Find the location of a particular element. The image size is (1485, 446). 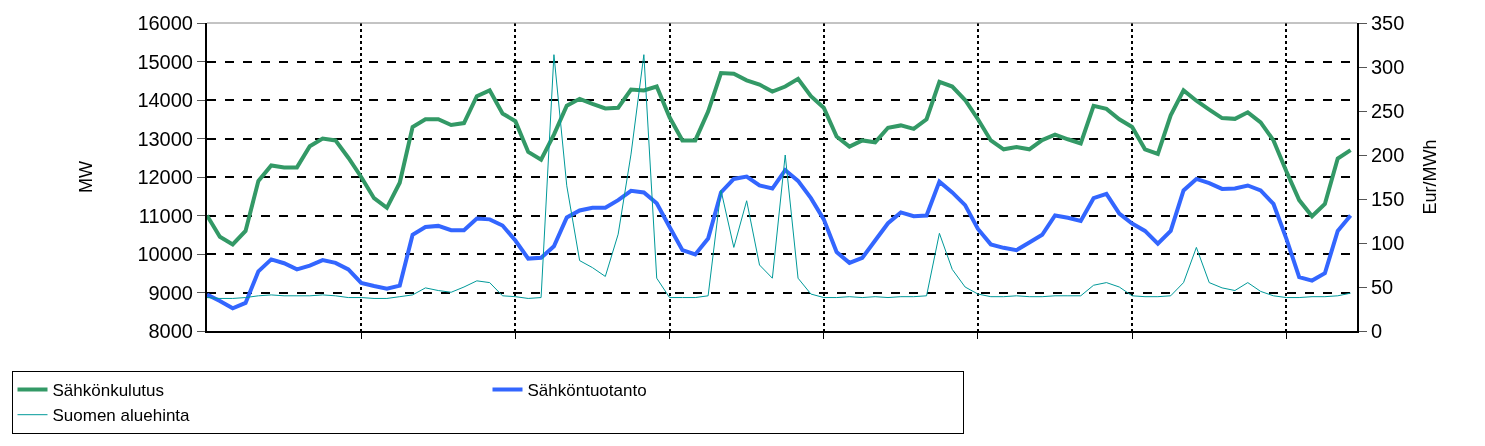

y-tick-label: 11000 is located at coordinates (165, 215).